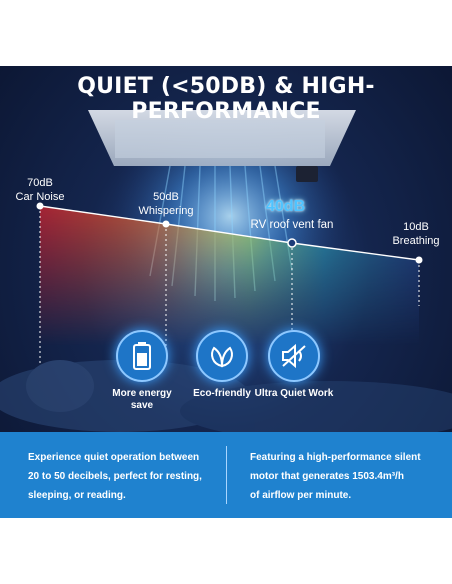  I want to click on level-breathing: 10dB Breathing, so click(416, 234).